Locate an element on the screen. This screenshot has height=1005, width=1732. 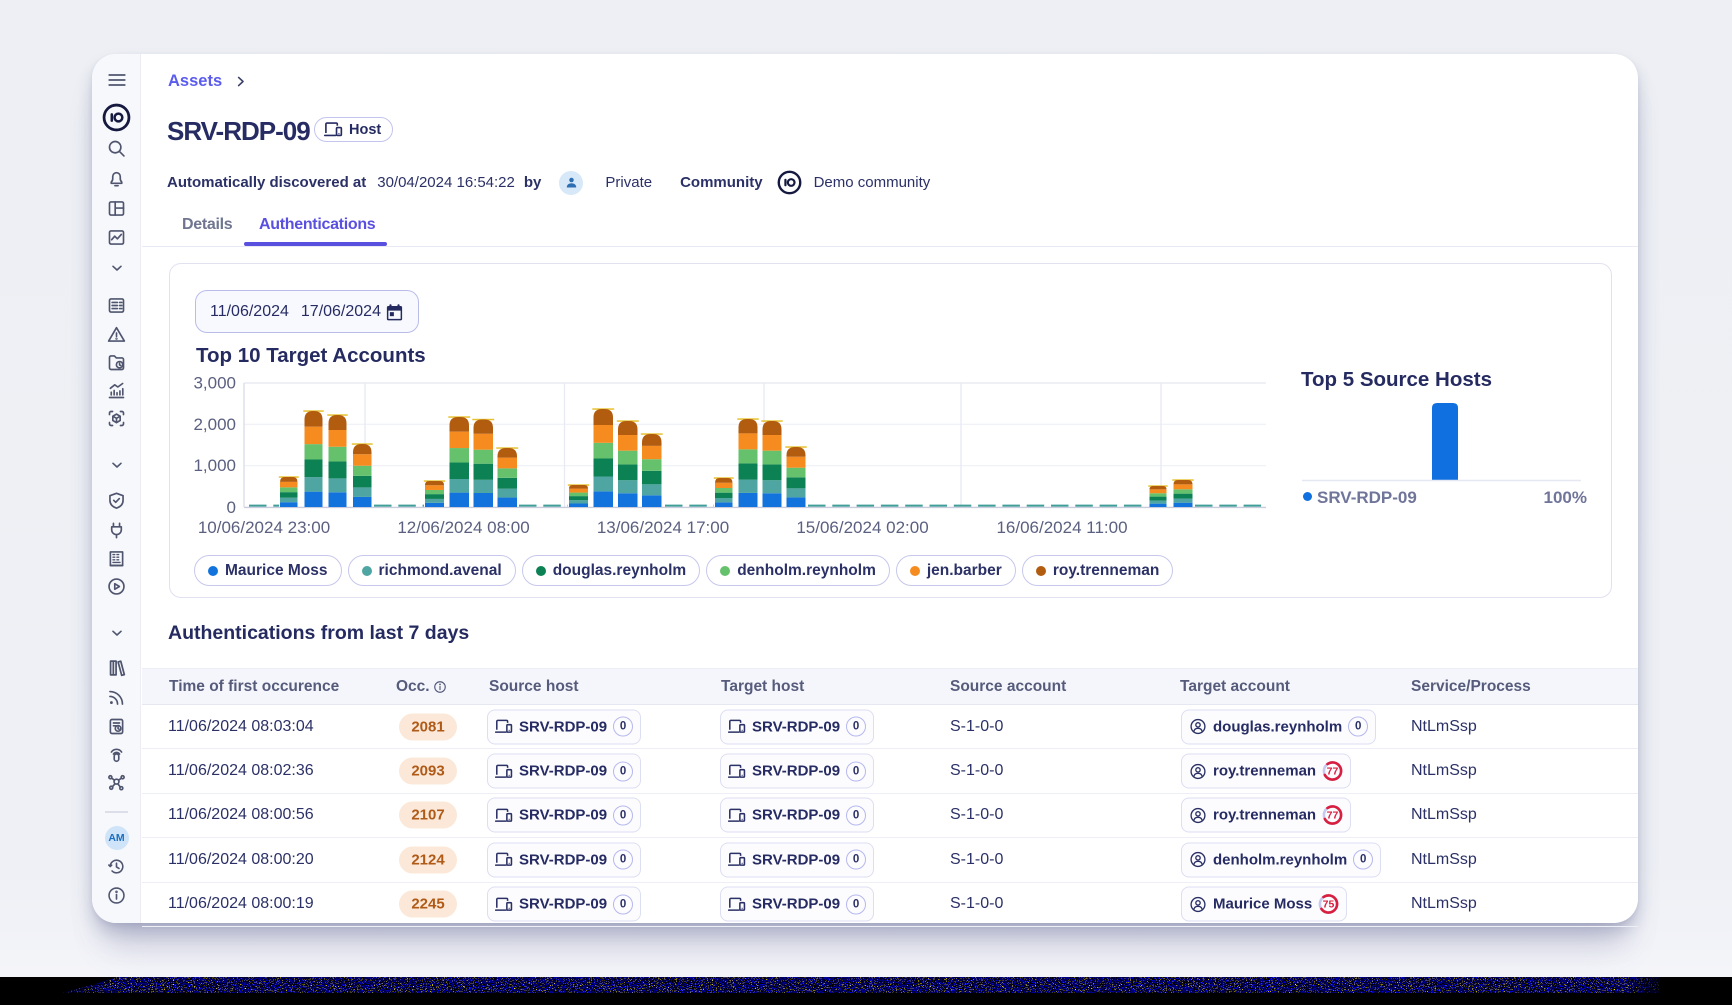
svg-text: Top 5 Source Hosts is located at coordinates (1396, 379).